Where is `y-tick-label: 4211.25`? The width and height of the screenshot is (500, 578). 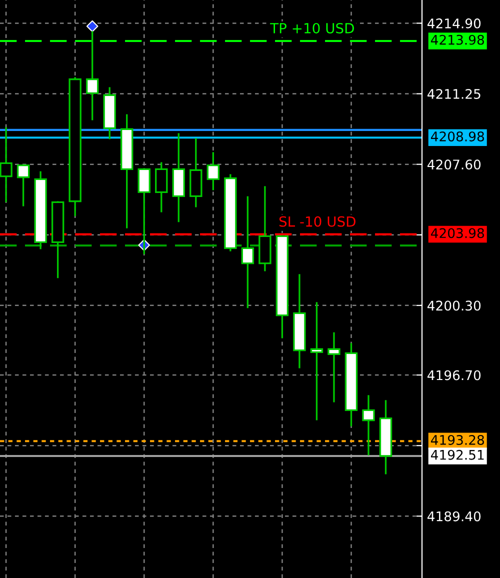 y-tick-label: 4211.25 is located at coordinates (454, 93).